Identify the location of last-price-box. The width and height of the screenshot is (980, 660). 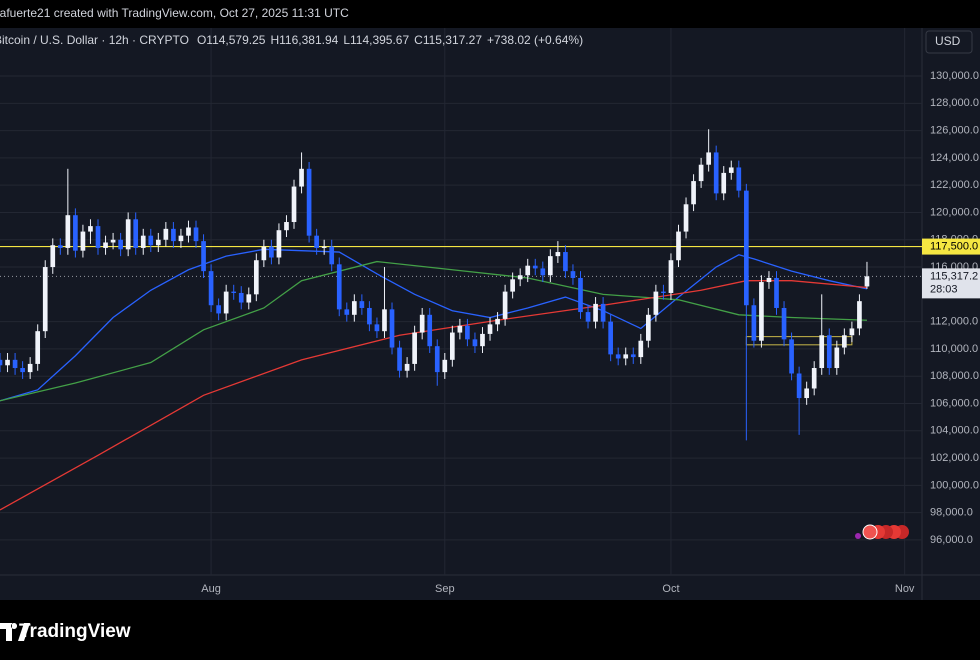
(951, 283).